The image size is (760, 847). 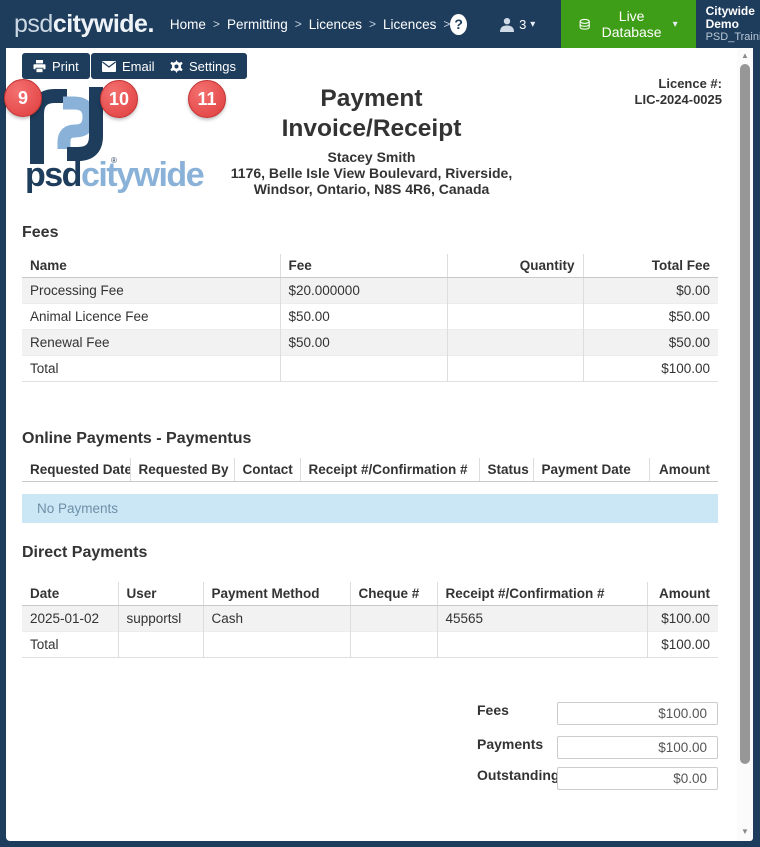 I want to click on gear-icon, so click(x=176, y=66).